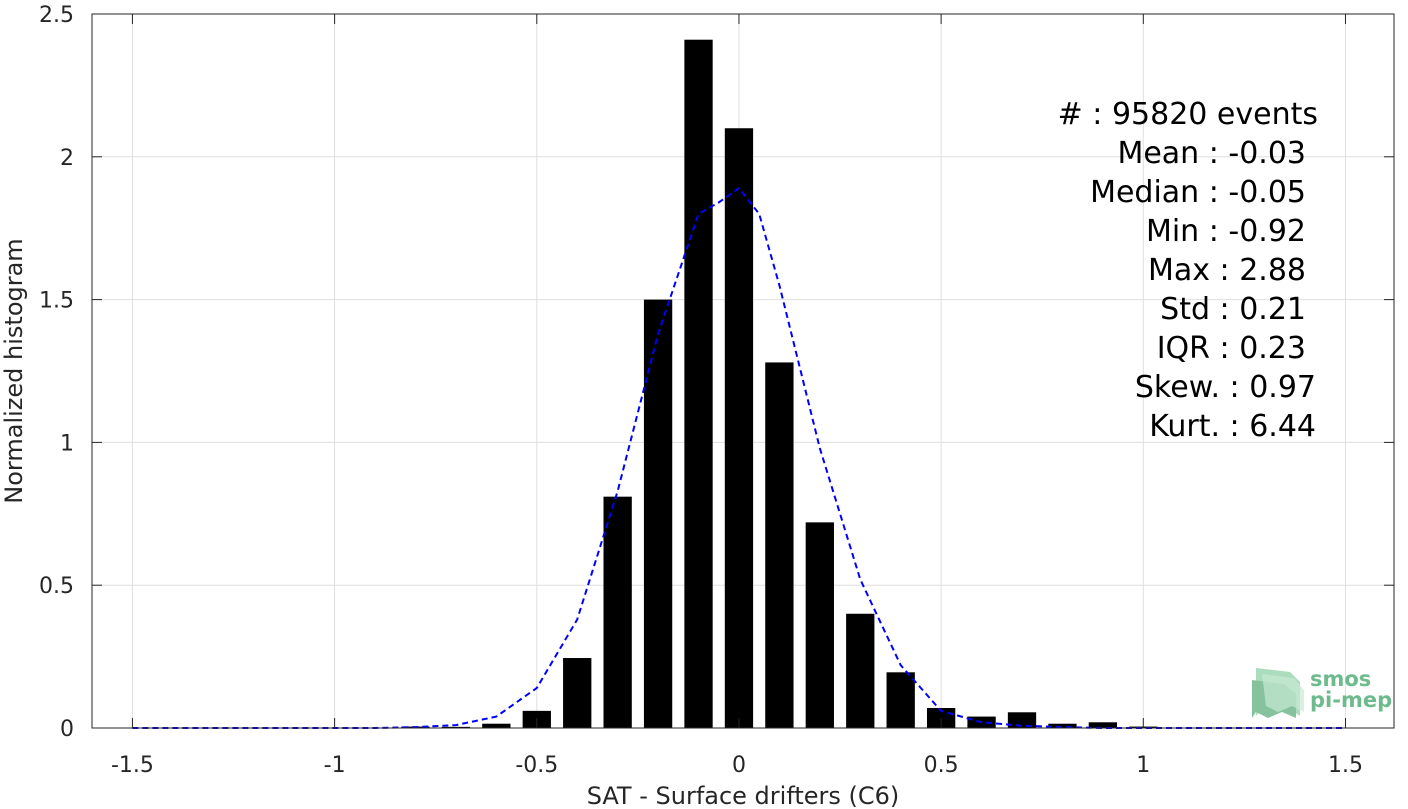  Describe the element at coordinates (1232, 426) in the screenshot. I see `stat-line: Kurt. : 6.44` at that location.